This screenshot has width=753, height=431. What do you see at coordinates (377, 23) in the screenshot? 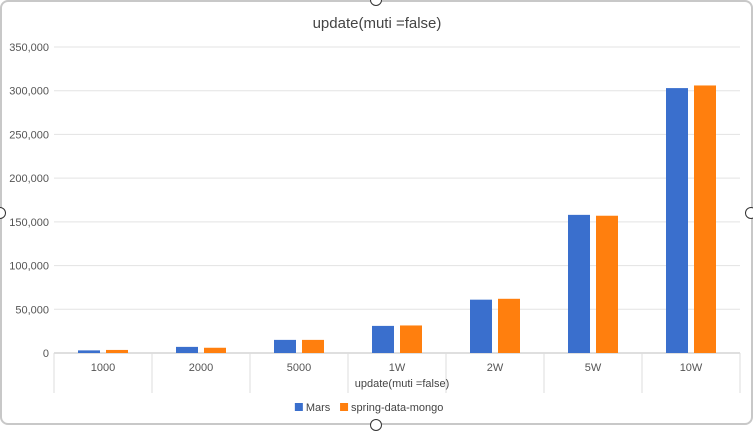
I see `chart-title: update(muti =false)` at bounding box center [377, 23].